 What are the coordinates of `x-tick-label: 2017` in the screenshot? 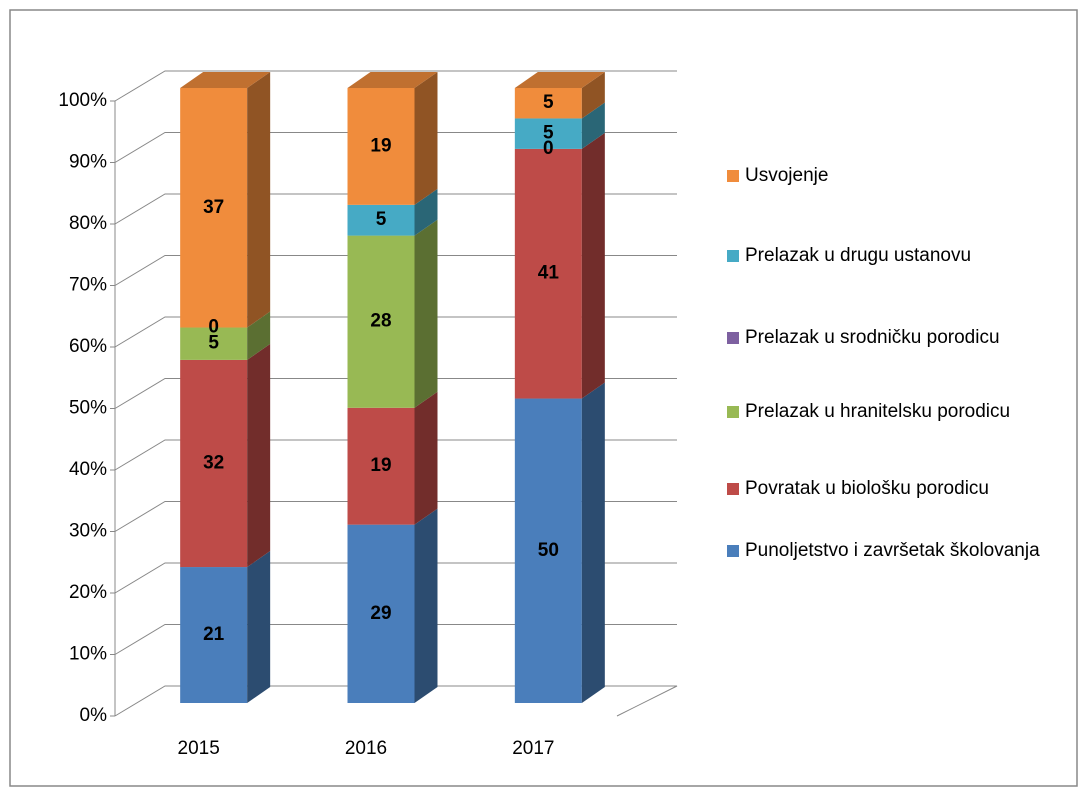 It's located at (533, 748).